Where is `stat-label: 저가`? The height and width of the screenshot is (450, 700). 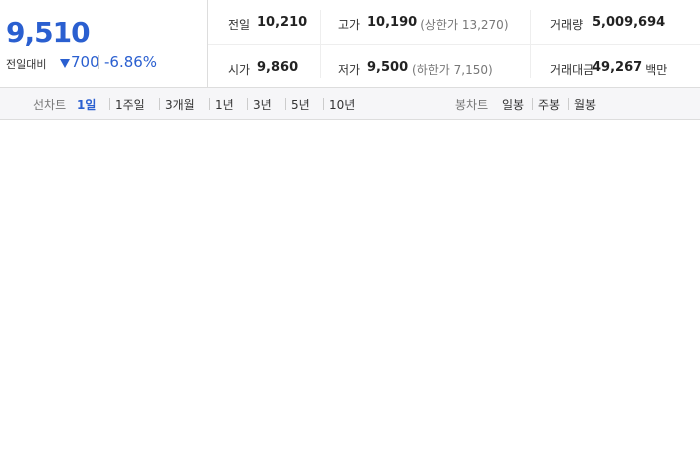 stat-label: 저가 is located at coordinates (349, 70).